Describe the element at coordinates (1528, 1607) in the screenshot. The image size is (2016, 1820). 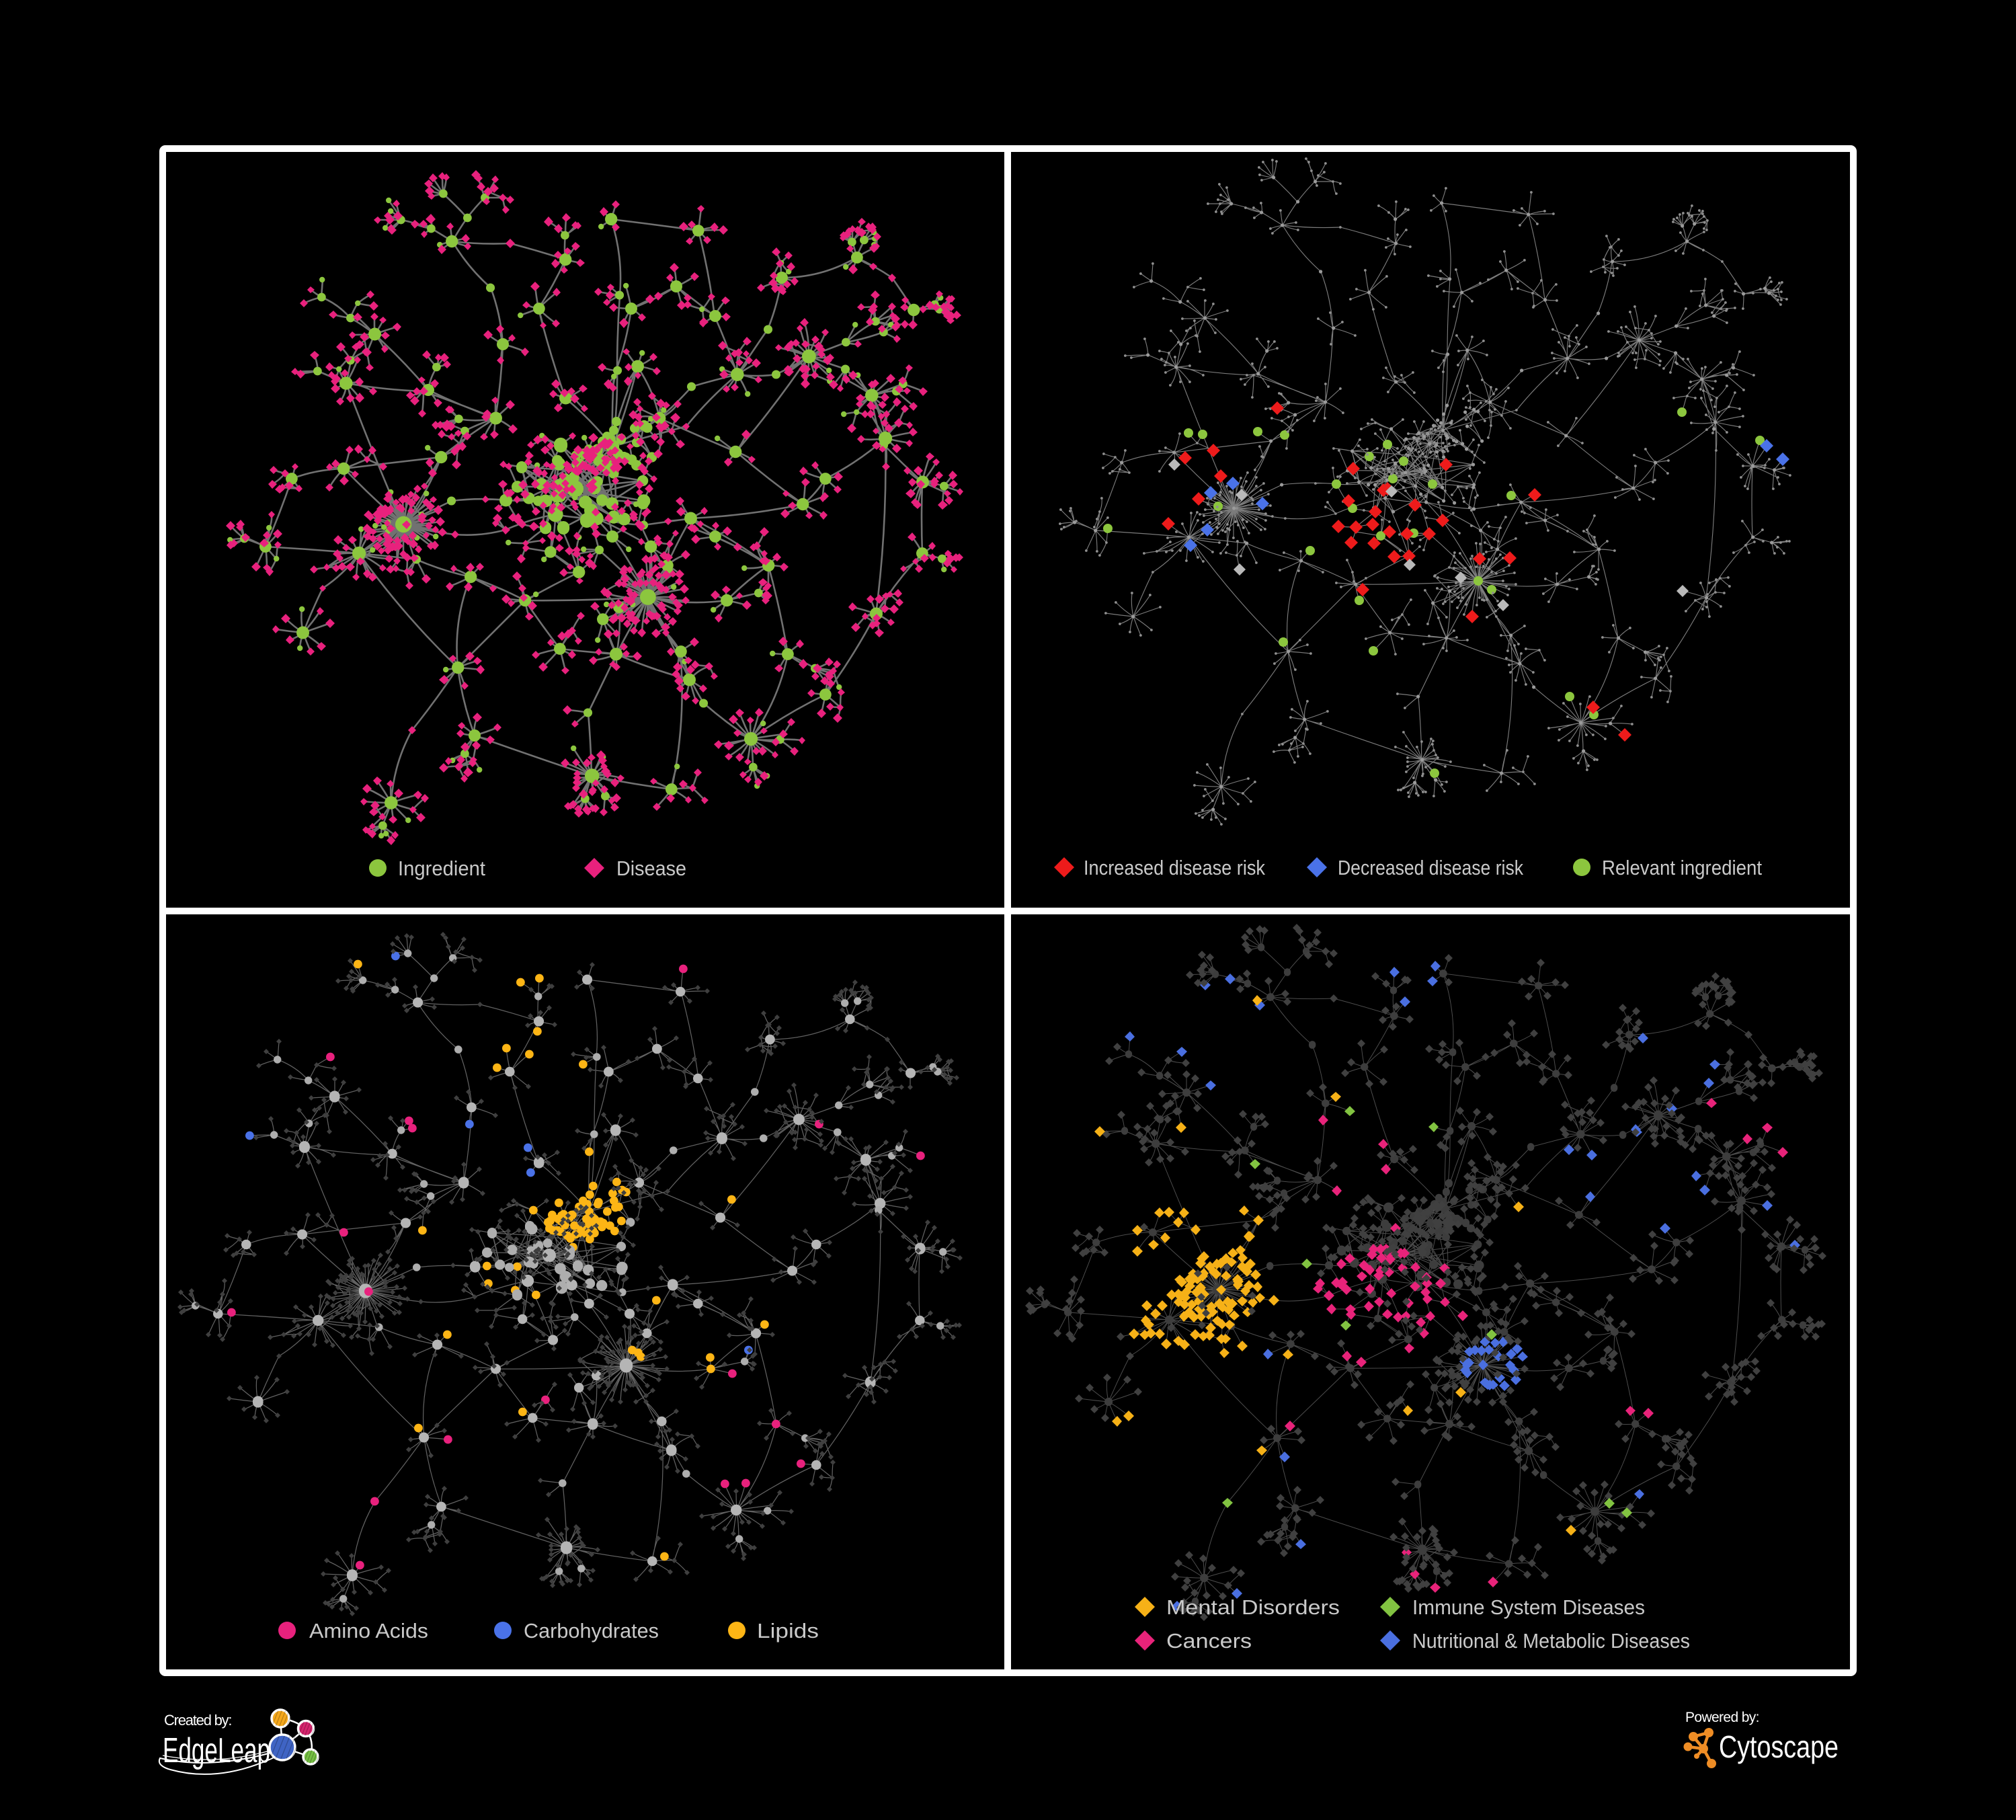
I see `svg-text: Immune System Diseases` at that location.